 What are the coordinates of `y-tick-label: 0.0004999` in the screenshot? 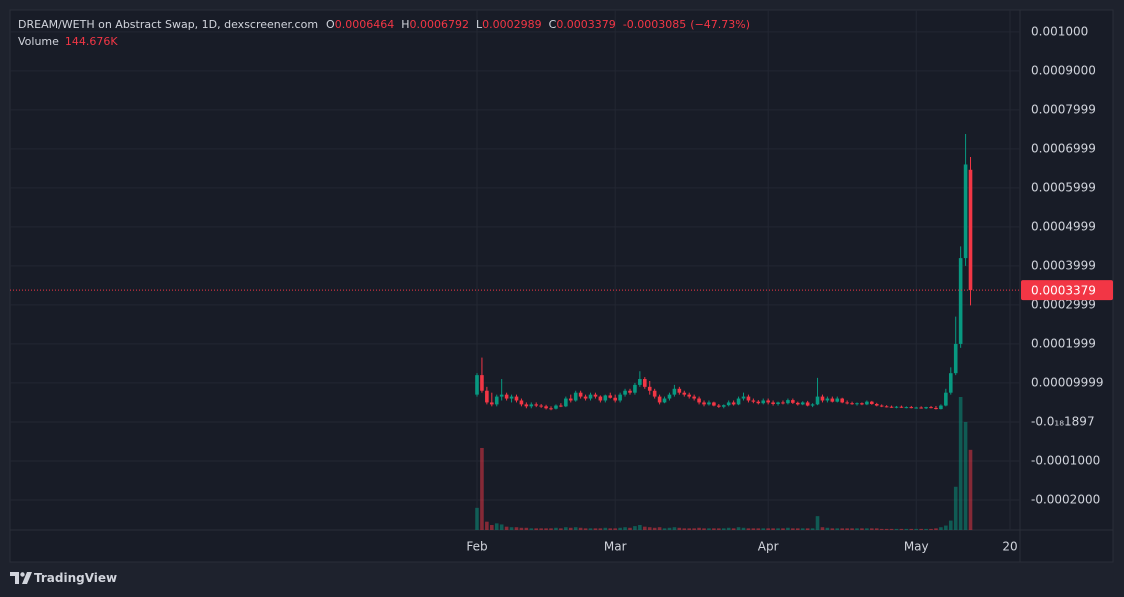 It's located at (1063, 226).